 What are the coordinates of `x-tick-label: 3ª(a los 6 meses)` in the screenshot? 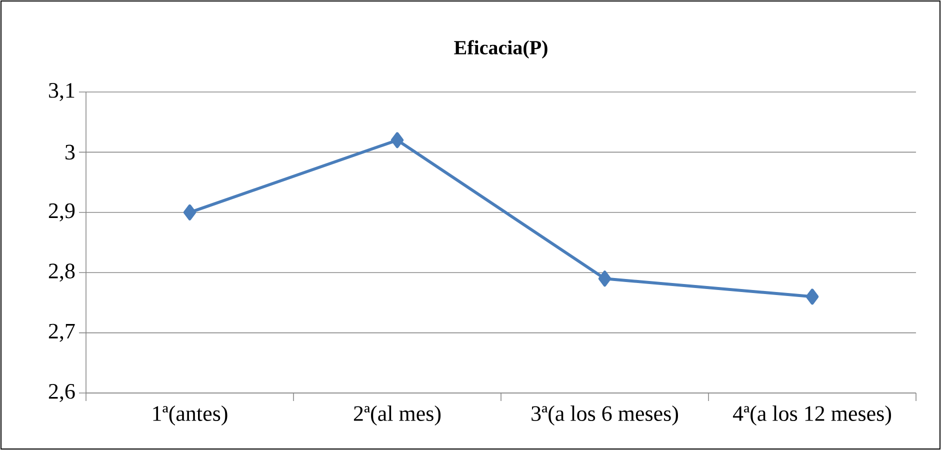 It's located at (605, 416).